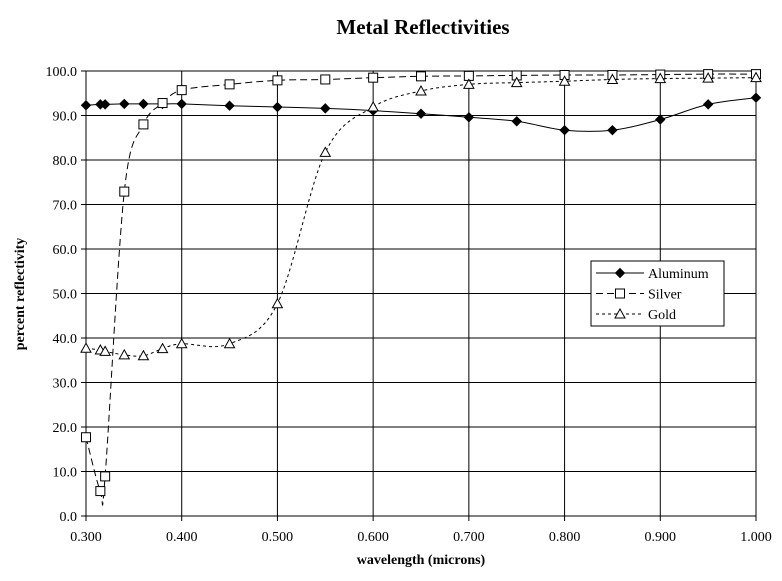 The width and height of the screenshot is (782, 581). I want to click on series-aluminum, so click(421, 114).